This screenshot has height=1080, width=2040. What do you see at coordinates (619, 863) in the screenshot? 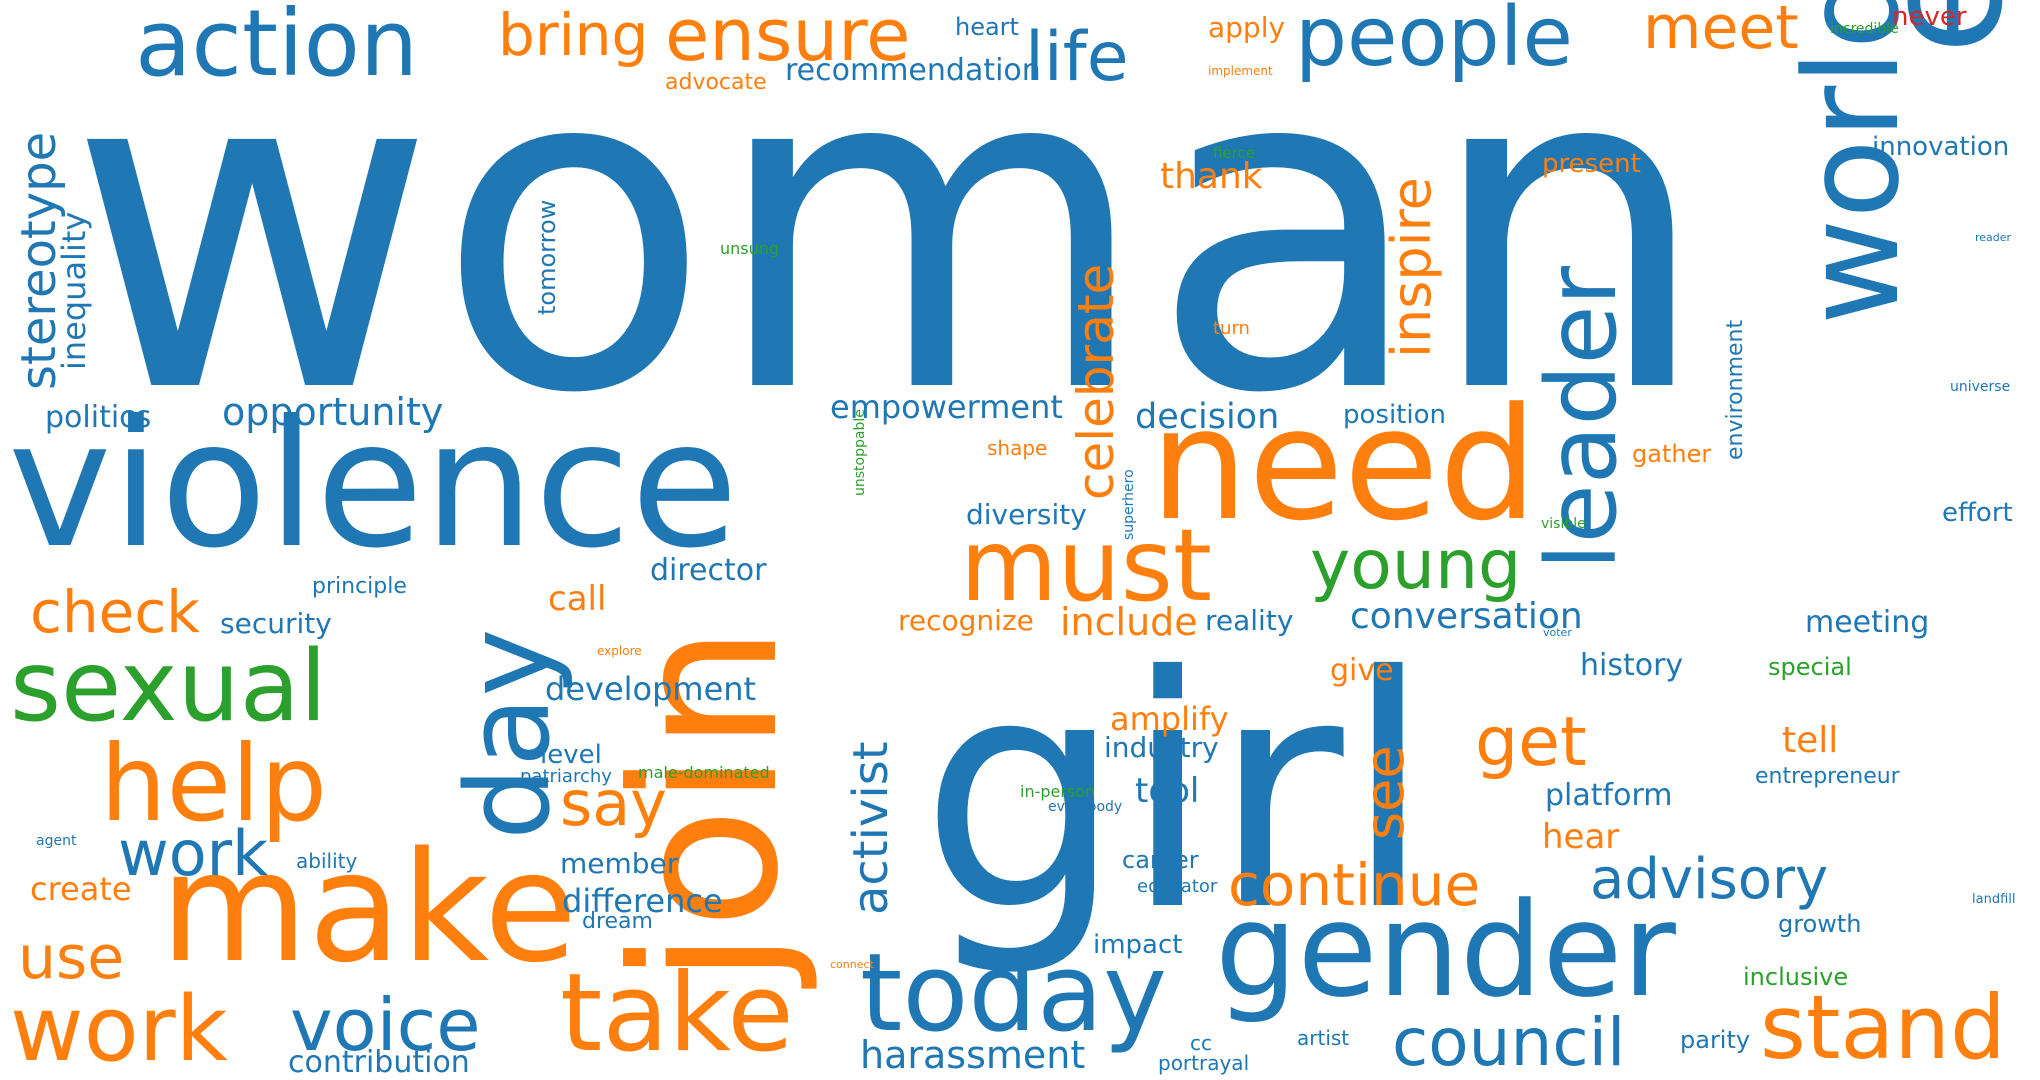
I see `word-member: member` at bounding box center [619, 863].